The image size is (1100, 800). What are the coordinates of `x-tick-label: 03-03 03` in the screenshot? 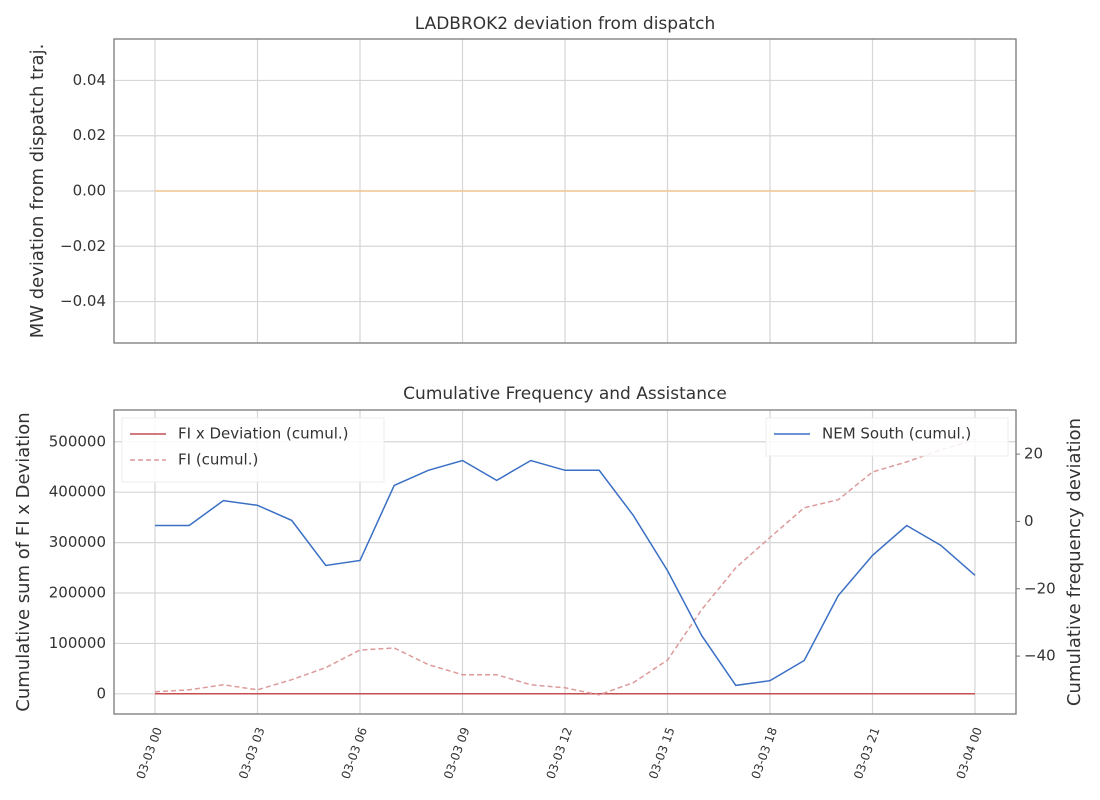 It's located at (252, 752).